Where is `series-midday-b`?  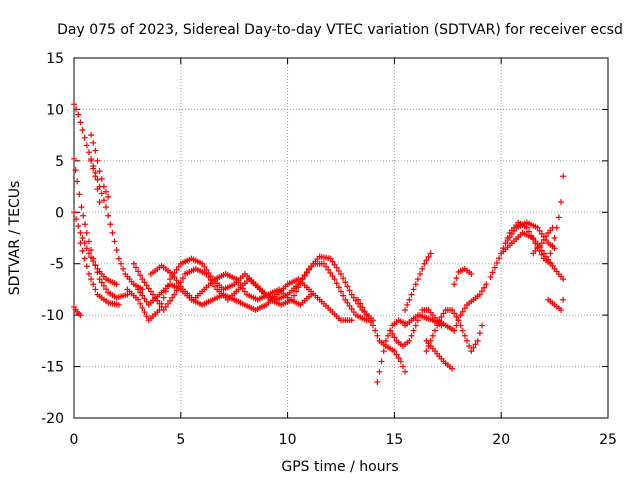
series-midday-b is located at coordinates (391, 351).